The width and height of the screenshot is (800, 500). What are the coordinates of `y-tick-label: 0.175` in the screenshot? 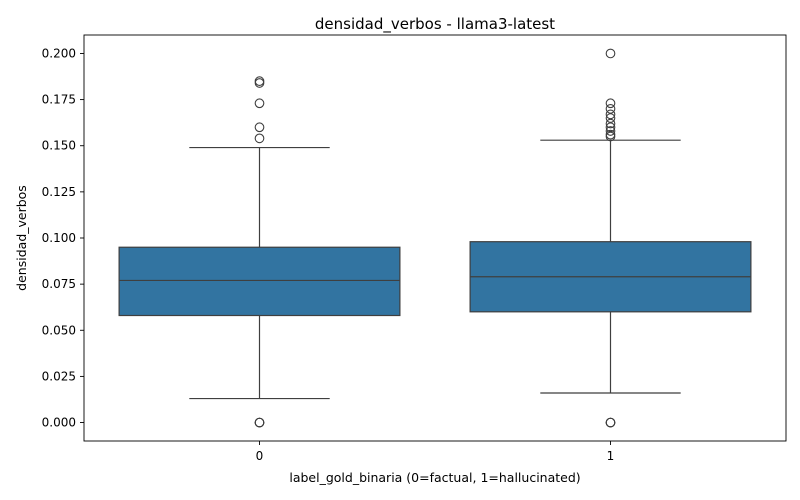 It's located at (59, 100).